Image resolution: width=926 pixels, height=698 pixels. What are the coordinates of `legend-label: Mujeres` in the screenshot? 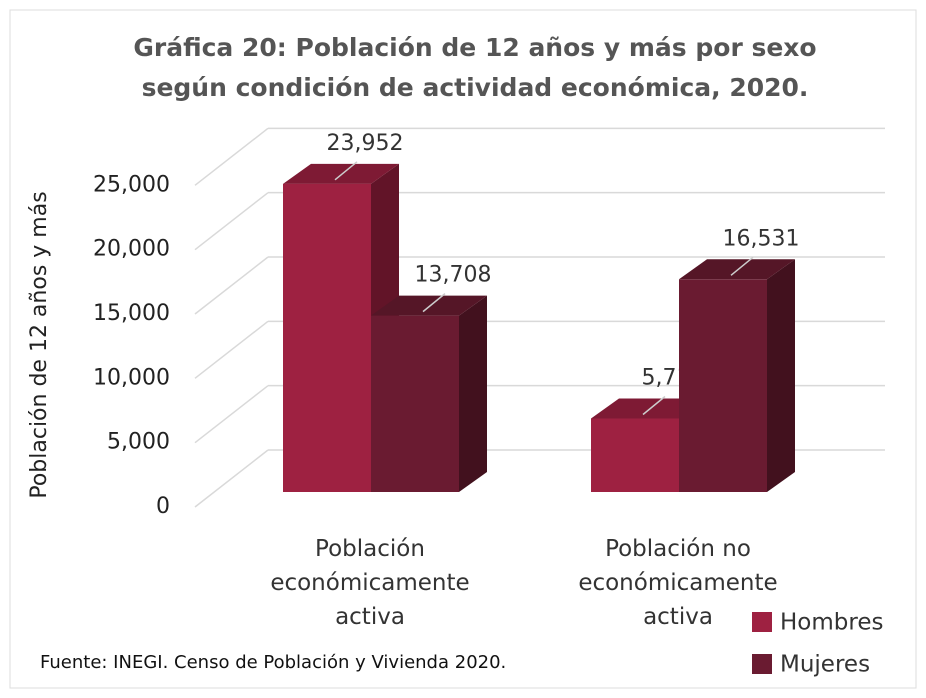 It's located at (825, 665).